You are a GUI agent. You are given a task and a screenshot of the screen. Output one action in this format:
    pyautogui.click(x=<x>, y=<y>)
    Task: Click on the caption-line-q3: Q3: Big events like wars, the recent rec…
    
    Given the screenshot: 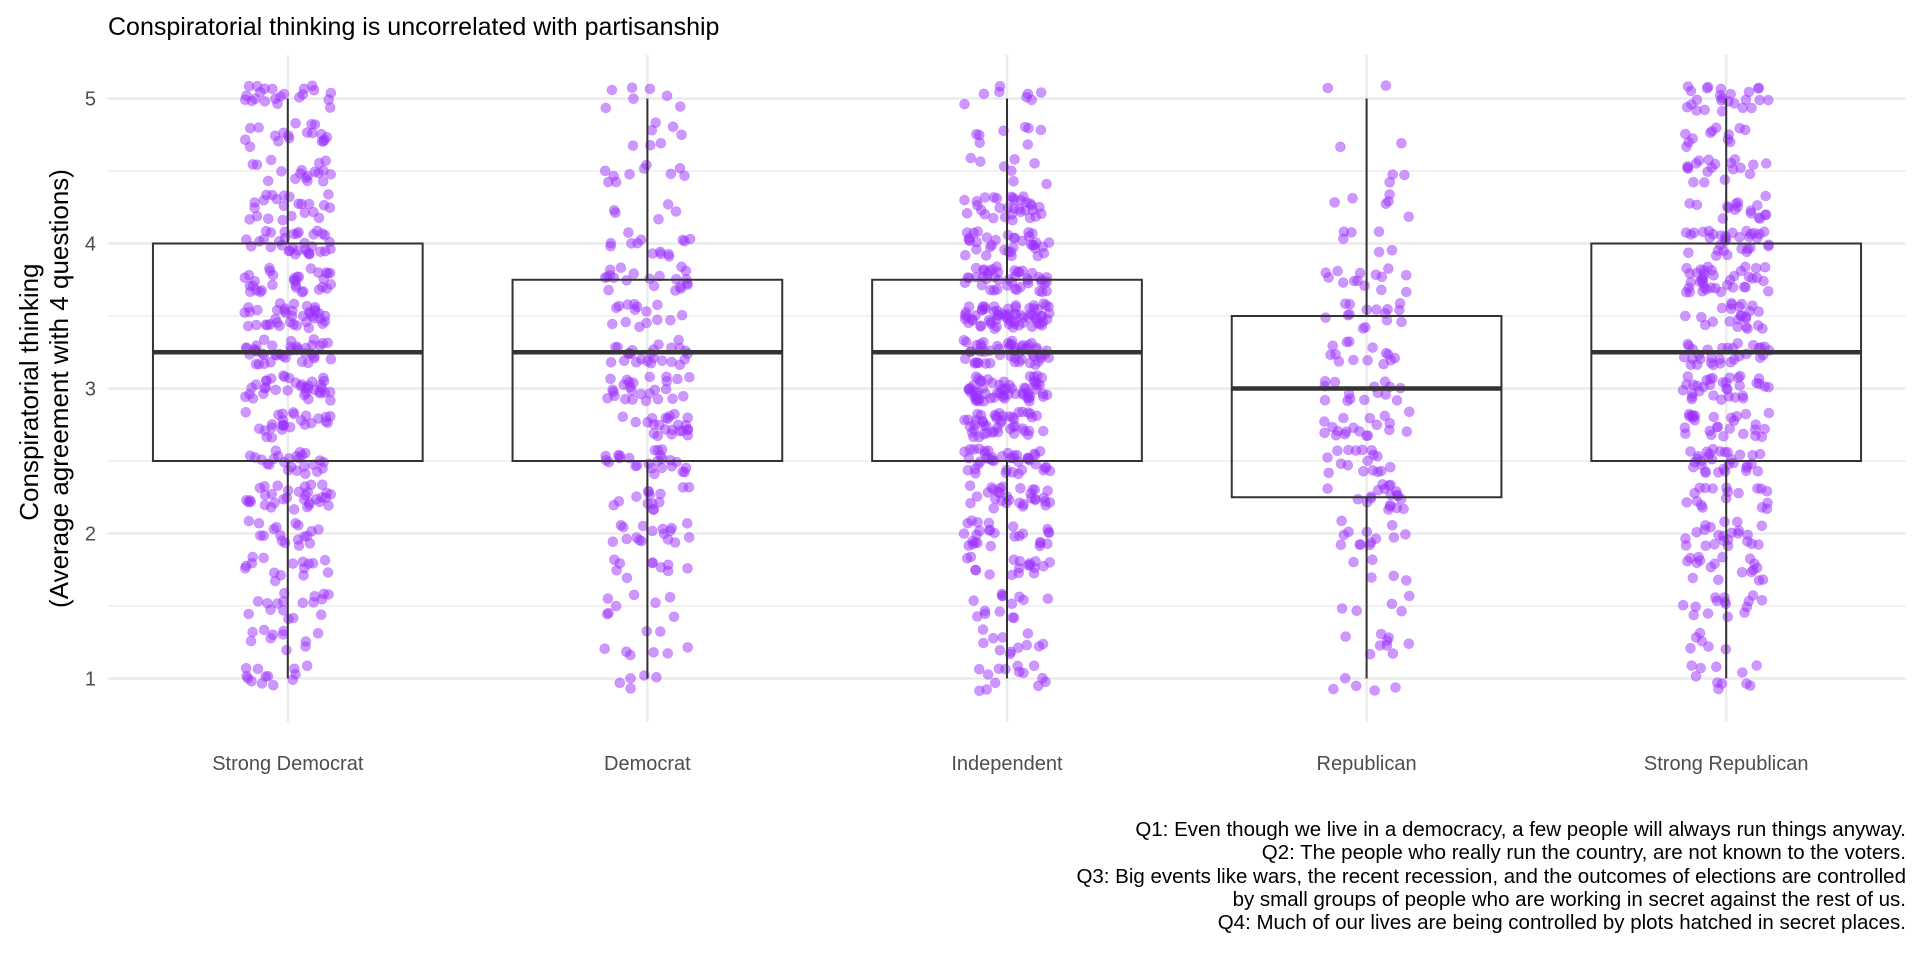 What is the action you would take?
    pyautogui.click(x=1491, y=876)
    